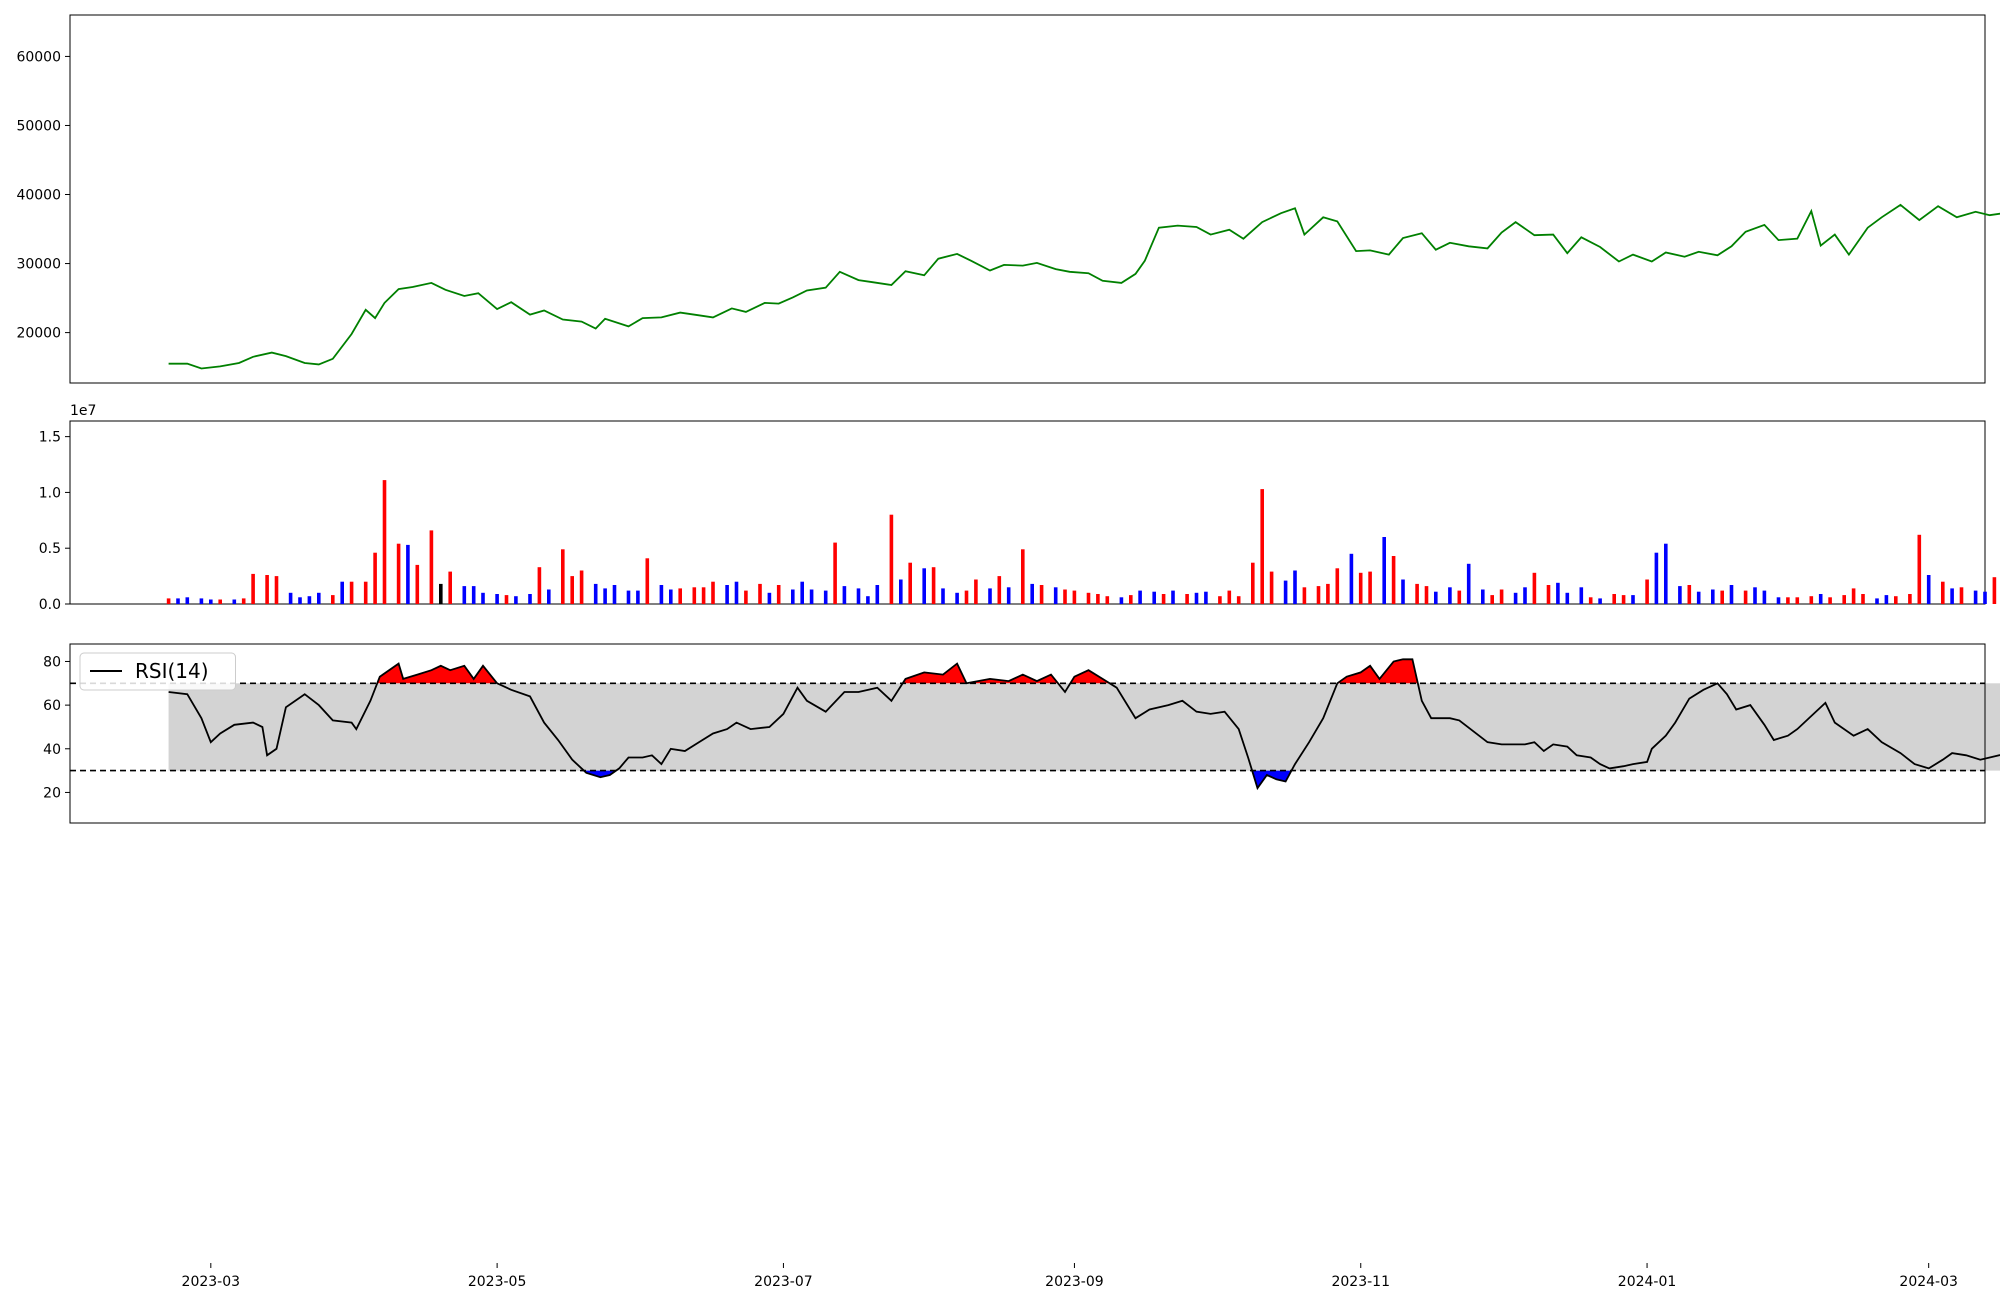  I want to click on date-tick-label: 2023-05, so click(497, 1282).